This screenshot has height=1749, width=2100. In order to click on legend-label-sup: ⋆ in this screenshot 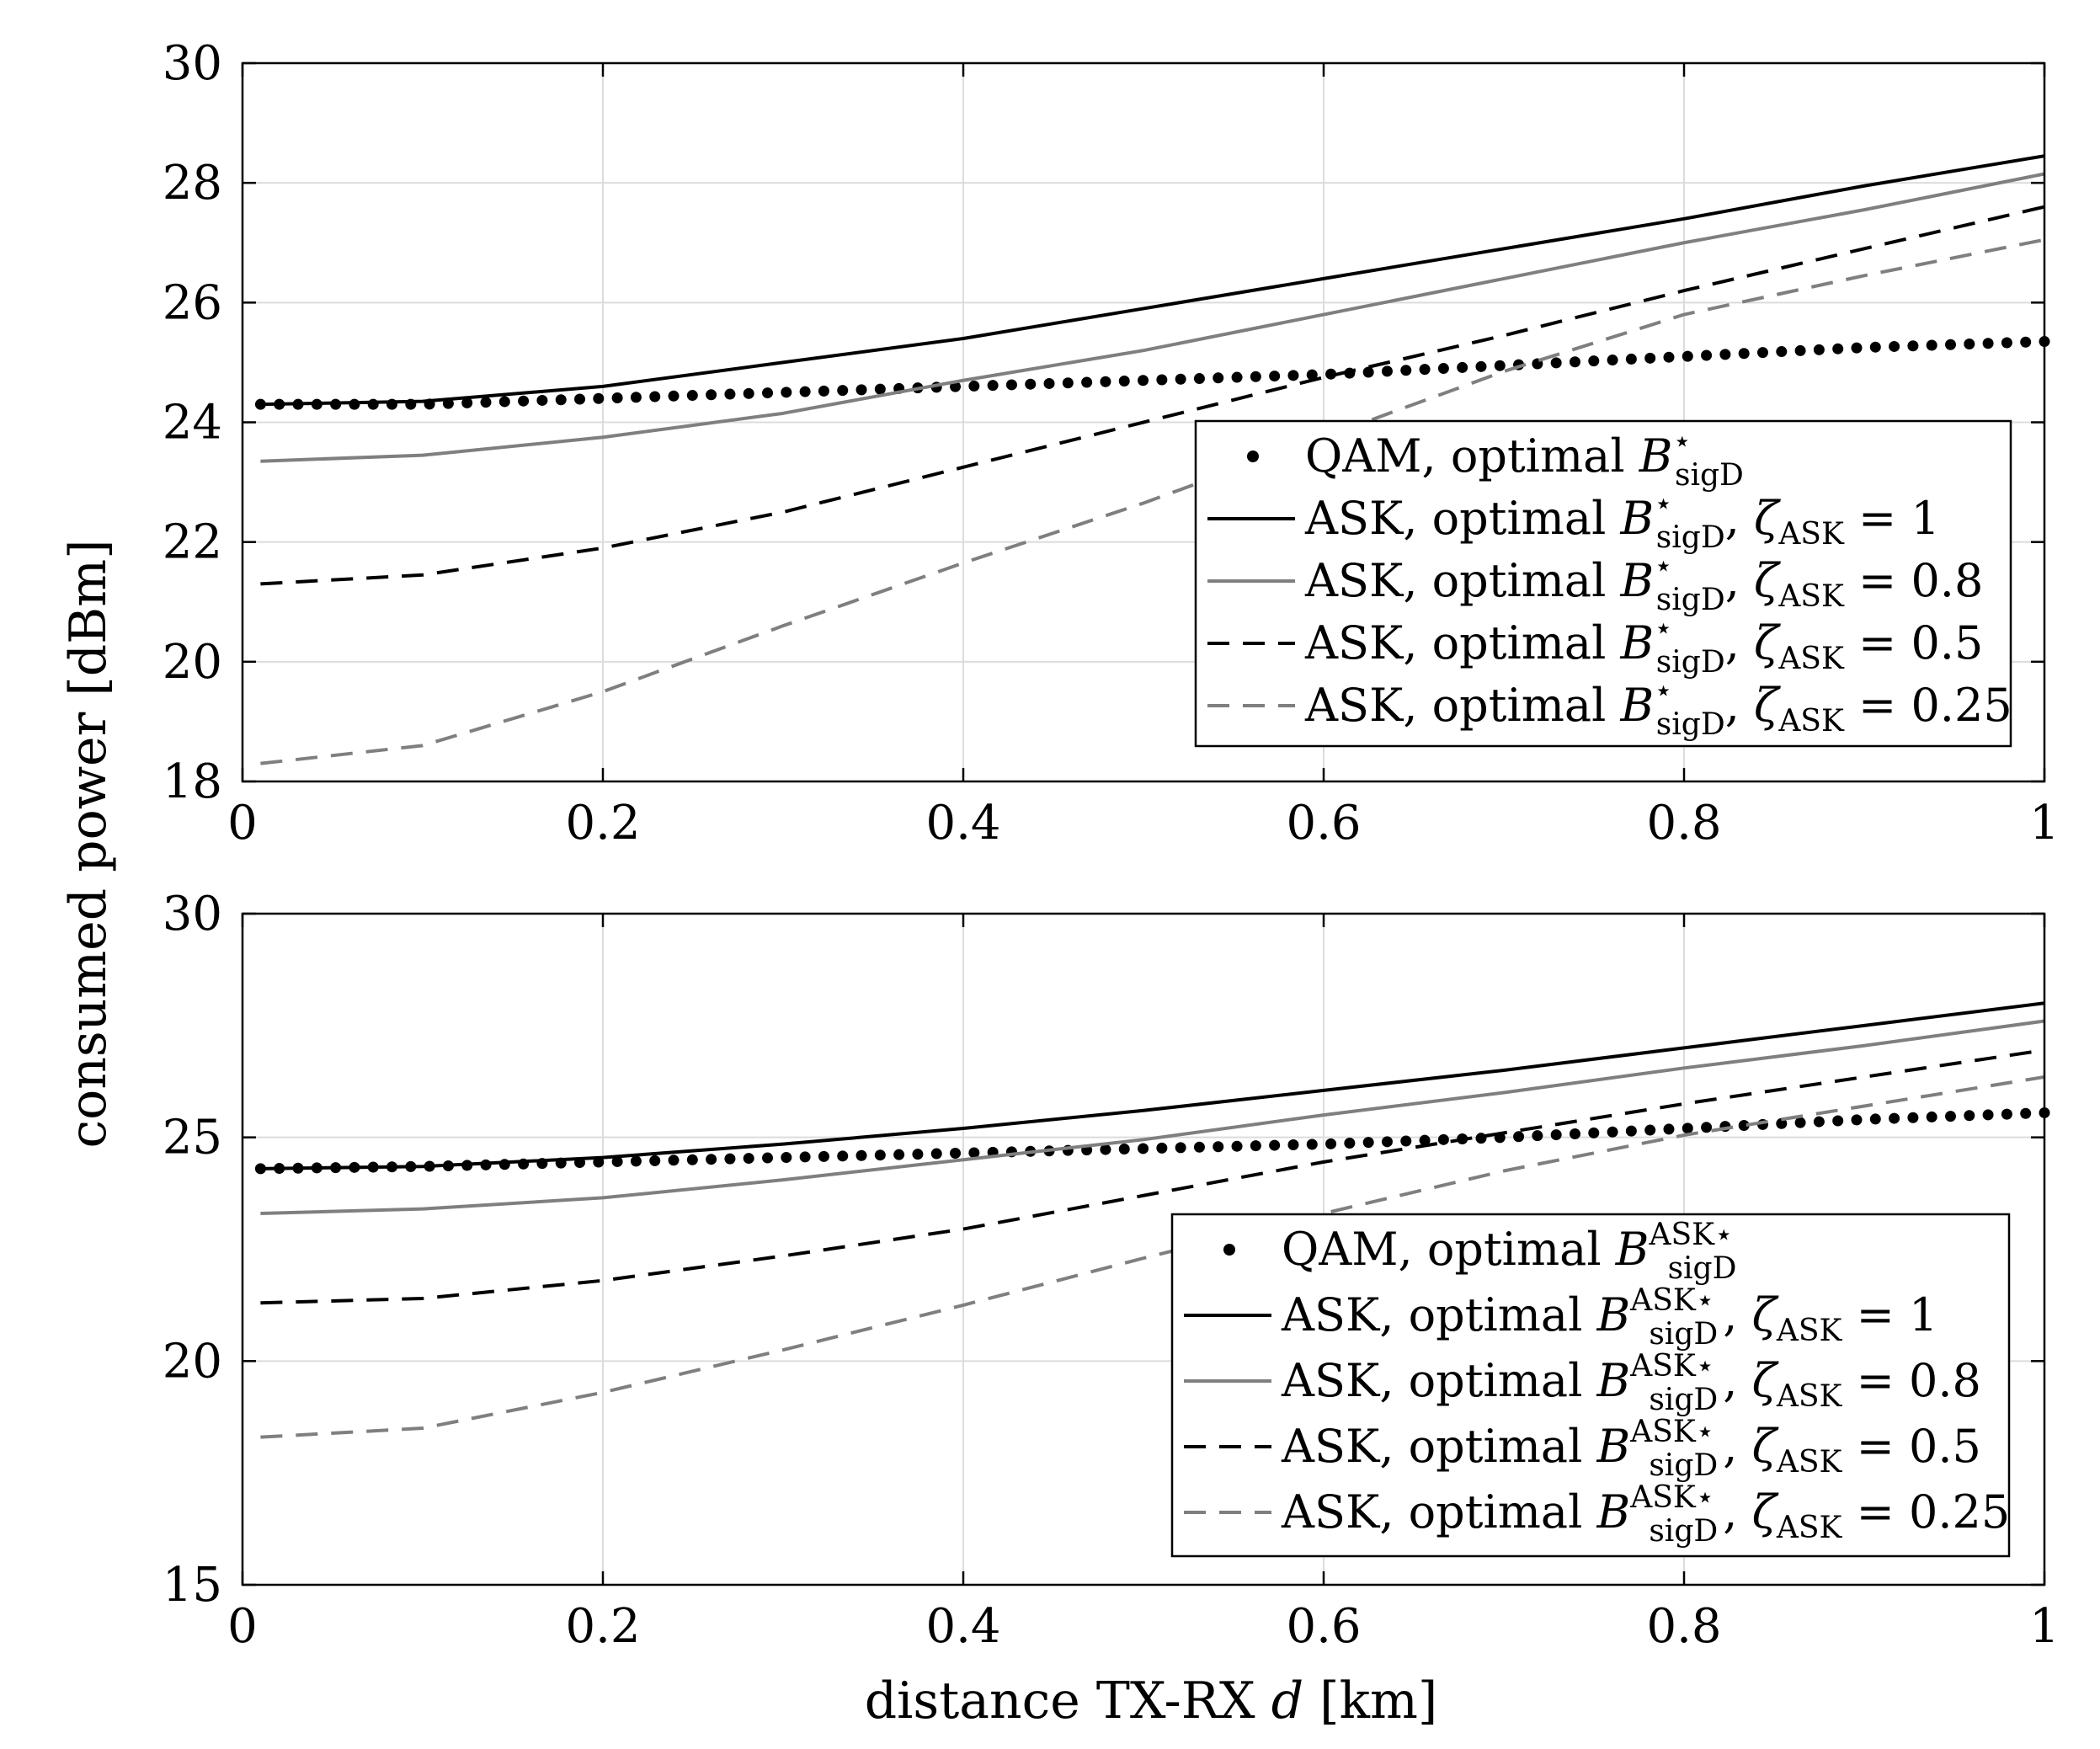, I will do `click(1682, 442)`.